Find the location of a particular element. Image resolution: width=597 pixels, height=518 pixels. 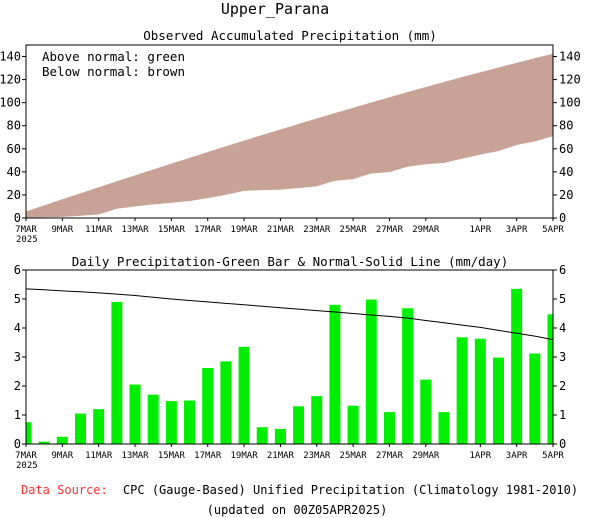

y-tick-label-right: 120 is located at coordinates (570, 80).